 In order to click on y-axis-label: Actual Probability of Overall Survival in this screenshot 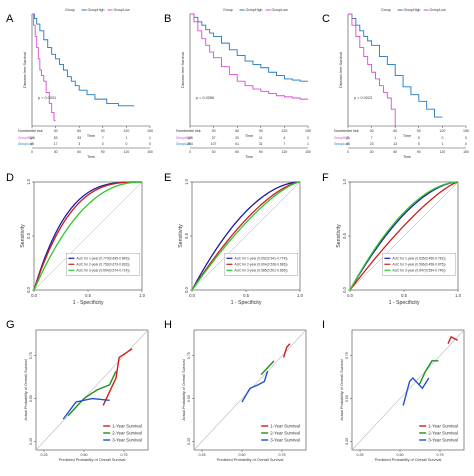, I will do `click(184, 389)`.